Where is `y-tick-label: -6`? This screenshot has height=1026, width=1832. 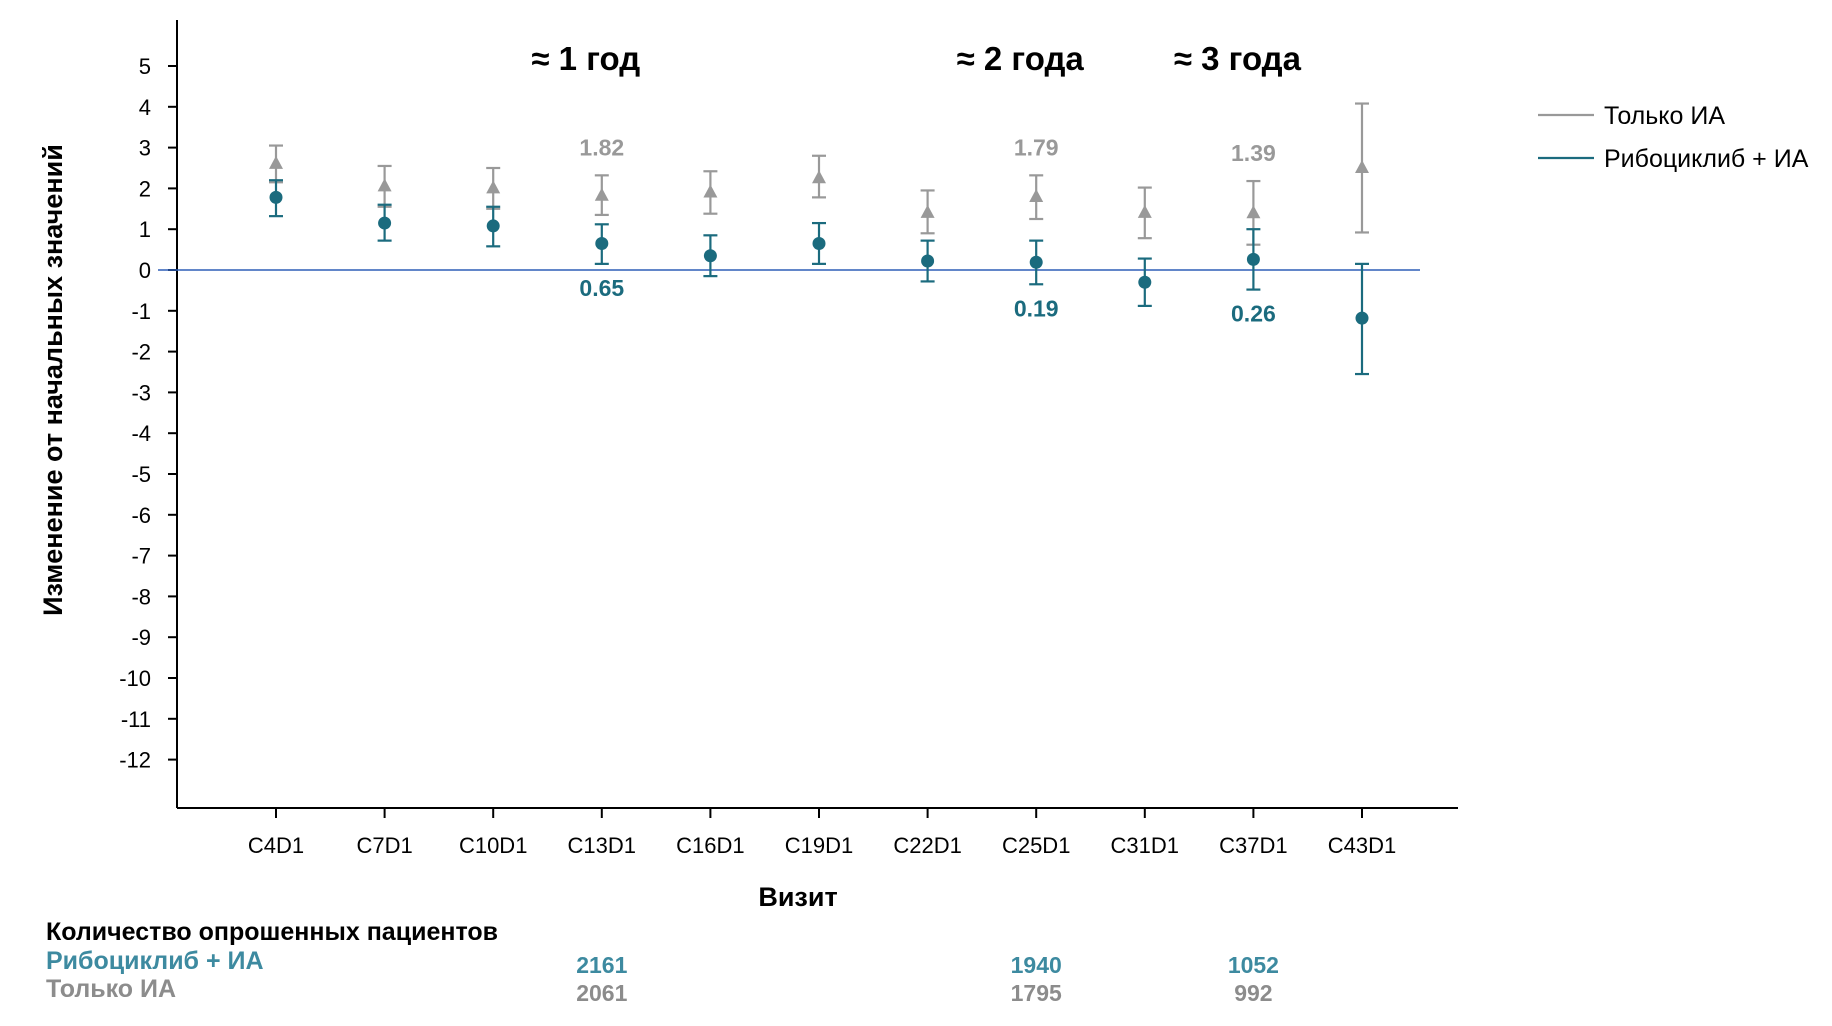 y-tick-label: -6 is located at coordinates (141, 515).